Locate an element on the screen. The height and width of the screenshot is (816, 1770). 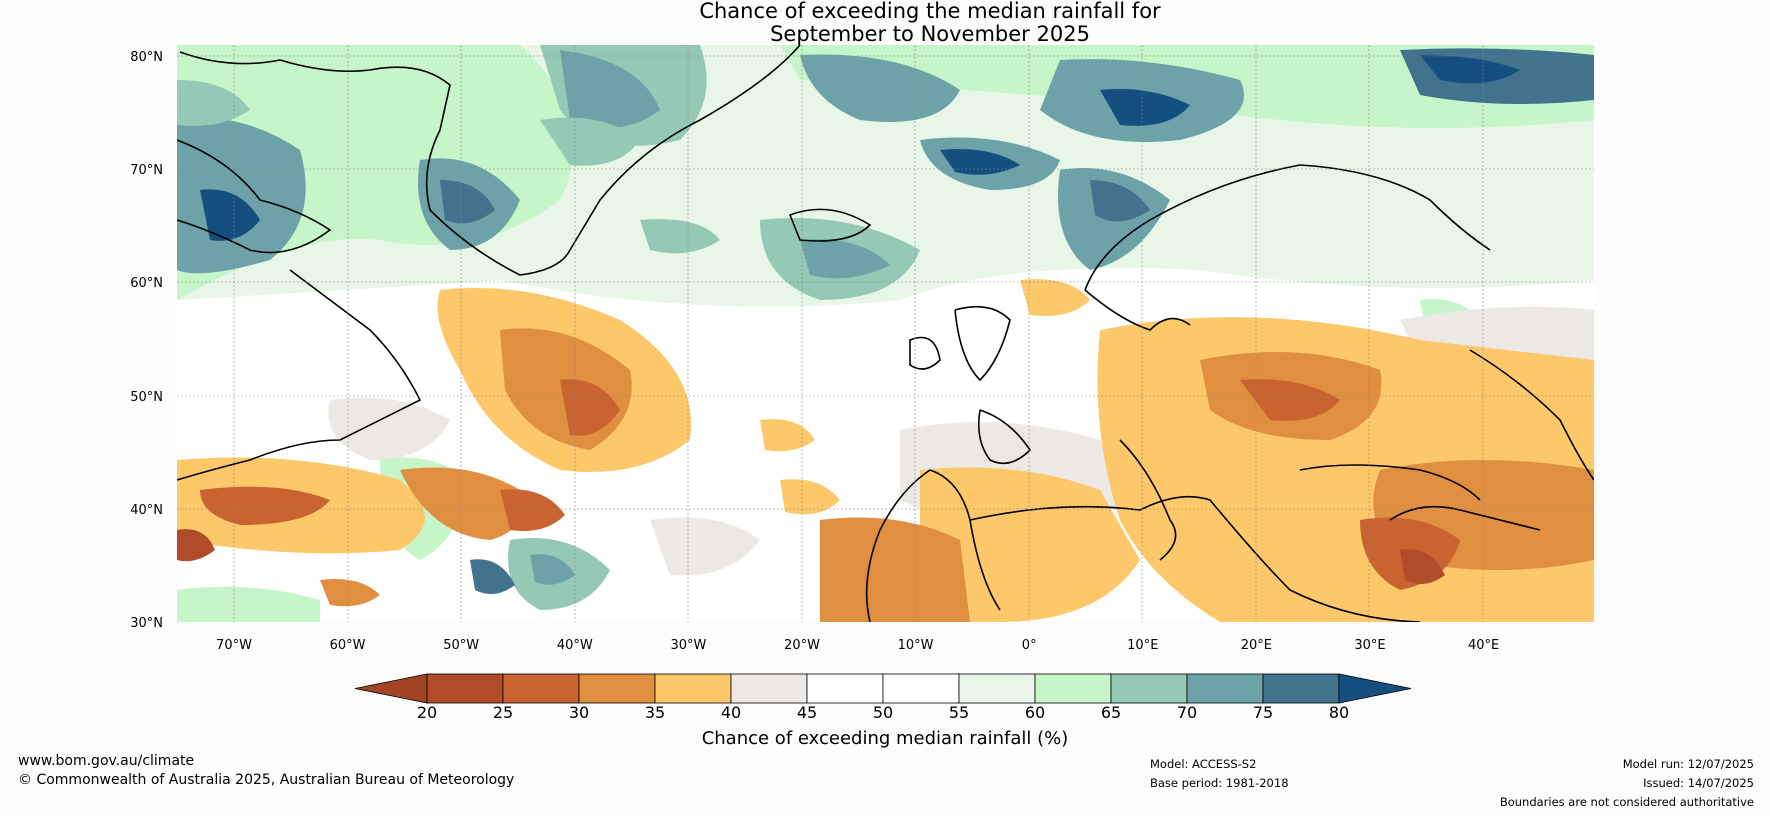
colorbar-label: Chance of exceeding median rainfall (%) is located at coordinates (885, 738).